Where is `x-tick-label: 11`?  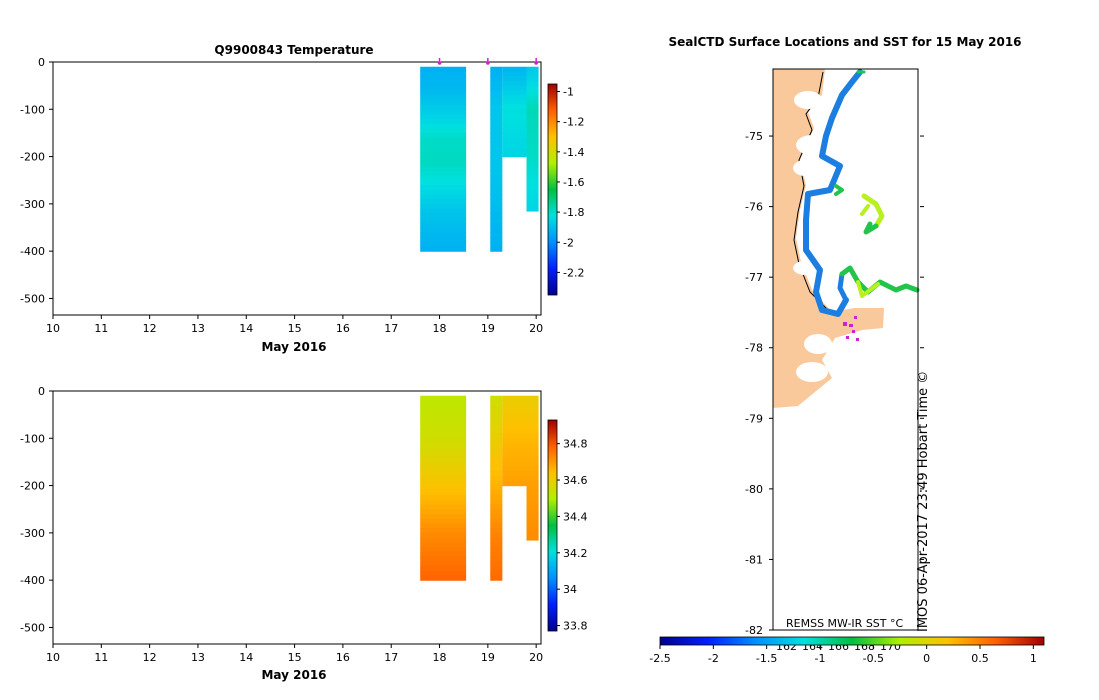
x-tick-label: 11 is located at coordinates (101, 328).